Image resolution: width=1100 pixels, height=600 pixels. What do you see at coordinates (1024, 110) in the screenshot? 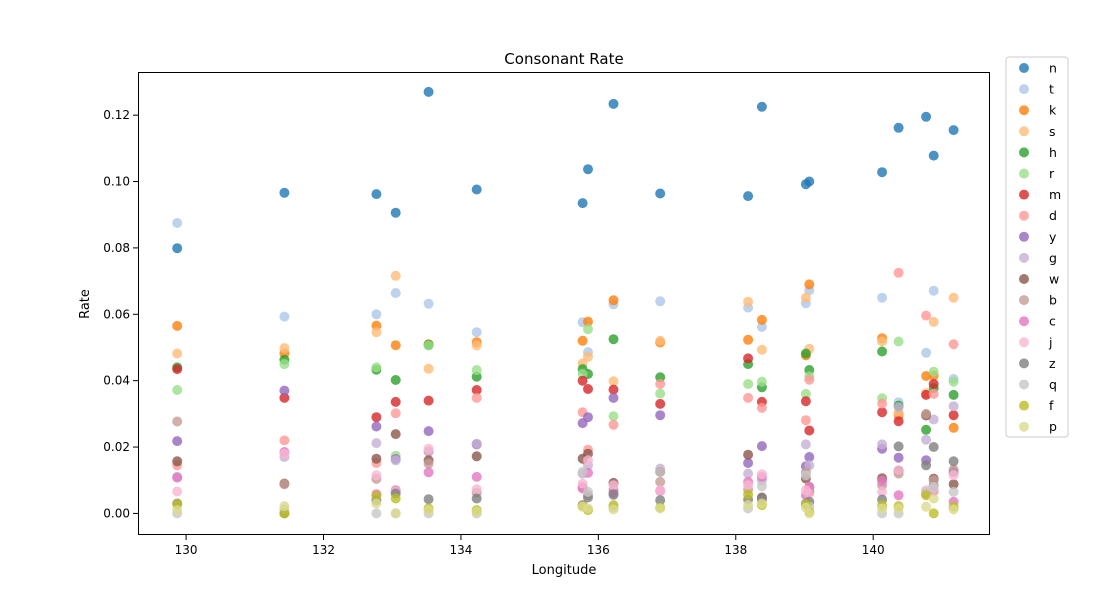
I see `legend-marker-k` at bounding box center [1024, 110].